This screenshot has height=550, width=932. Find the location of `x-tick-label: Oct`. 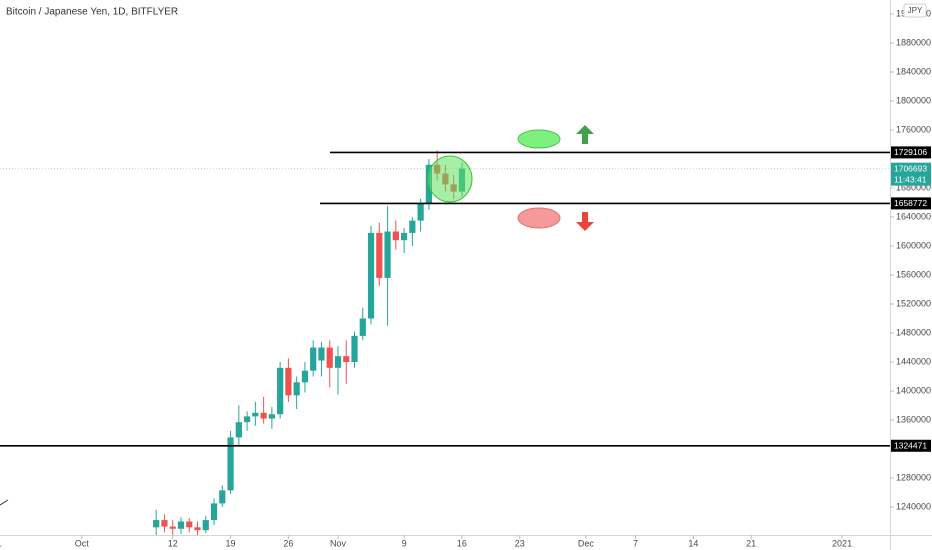

x-tick-label: Oct is located at coordinates (82, 543).